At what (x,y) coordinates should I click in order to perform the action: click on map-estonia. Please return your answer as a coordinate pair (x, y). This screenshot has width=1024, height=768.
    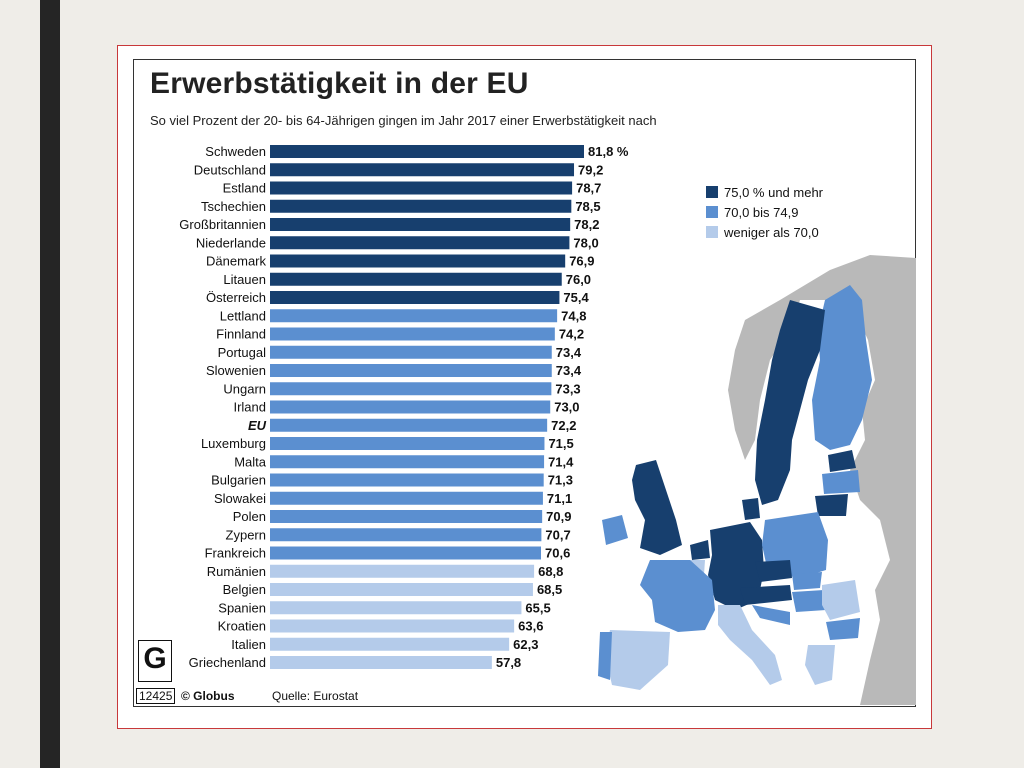
    Looking at the image, I should click on (842, 461).